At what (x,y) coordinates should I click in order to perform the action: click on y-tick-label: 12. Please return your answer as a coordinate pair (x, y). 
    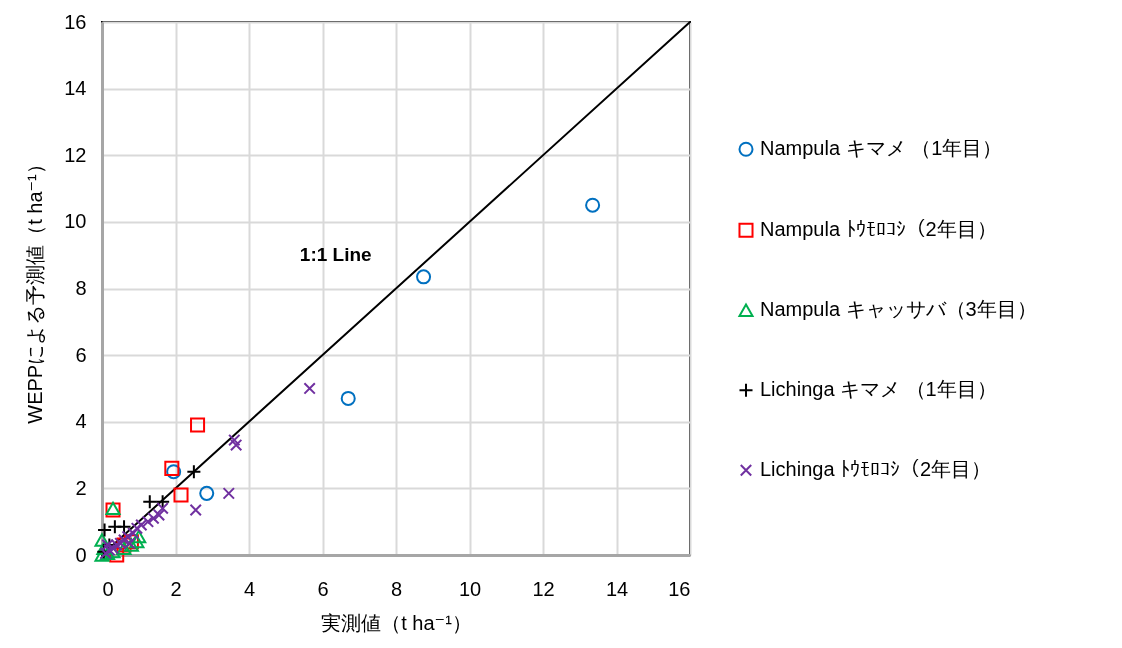
    Looking at the image, I should click on (75, 154).